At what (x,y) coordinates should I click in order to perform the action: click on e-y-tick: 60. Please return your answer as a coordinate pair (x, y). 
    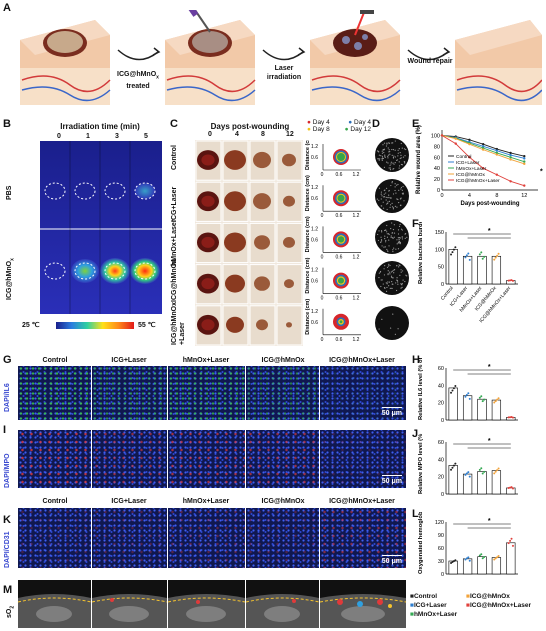
    Looking at the image, I should click on (437, 158).